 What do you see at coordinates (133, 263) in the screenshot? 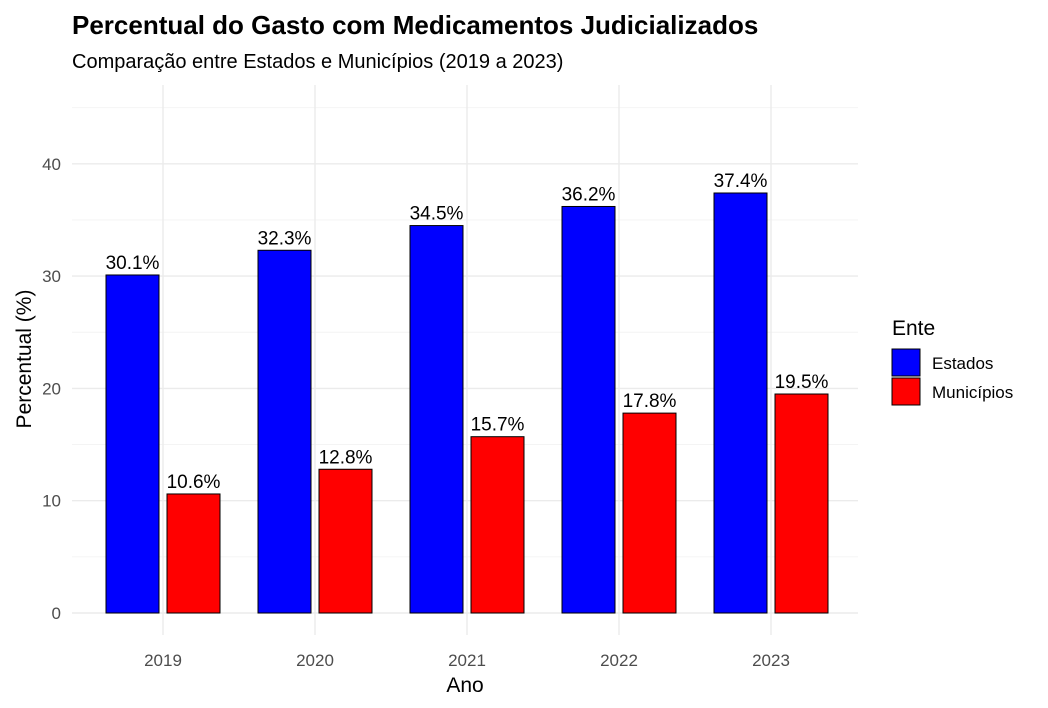
I see `bar-value-label: 30.1%` at bounding box center [133, 263].